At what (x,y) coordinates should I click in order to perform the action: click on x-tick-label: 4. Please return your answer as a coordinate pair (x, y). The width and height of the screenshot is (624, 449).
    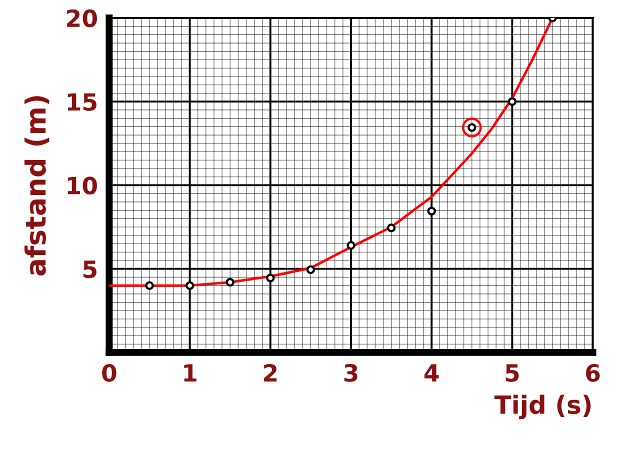
    Looking at the image, I should click on (431, 373).